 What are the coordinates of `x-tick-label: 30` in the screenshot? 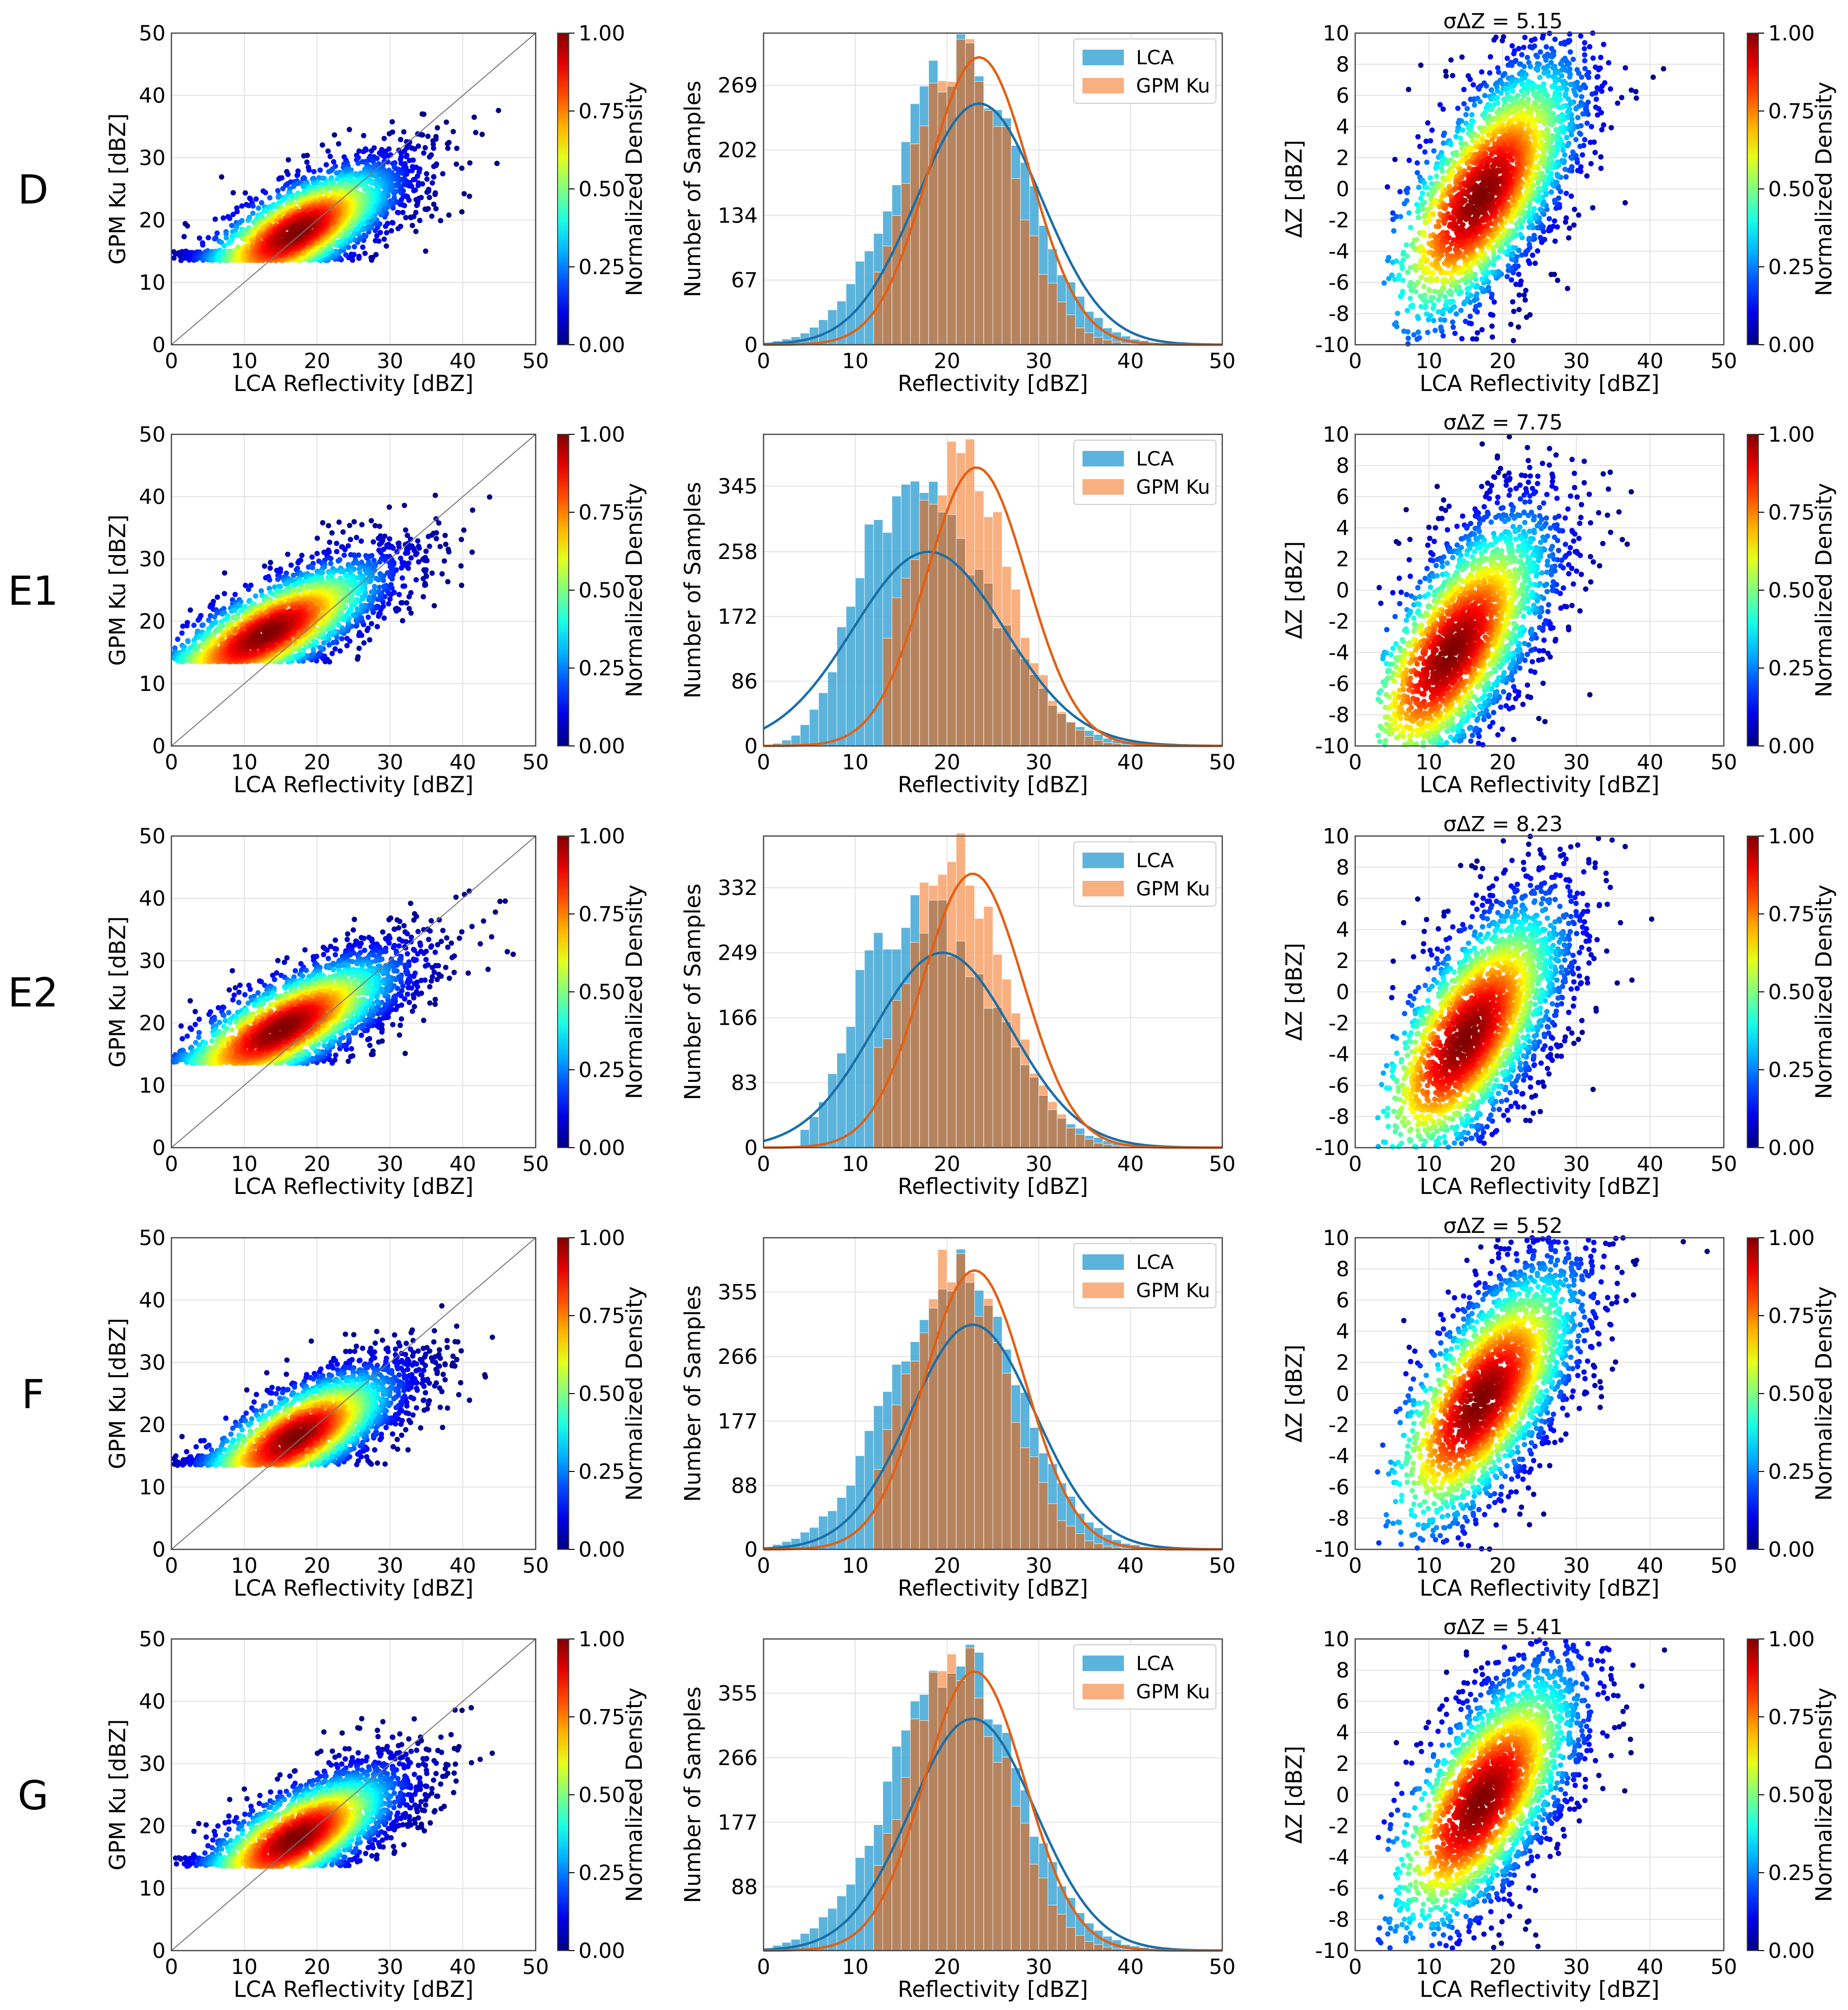 It's located at (389, 361).